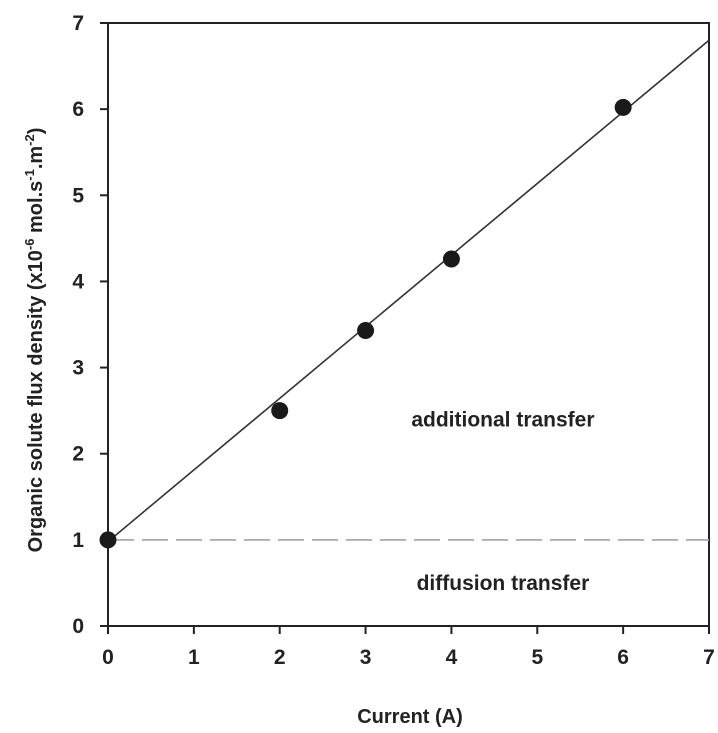 The height and width of the screenshot is (733, 718). I want to click on y-axis-title-mid2: .m, so click(36, 157).